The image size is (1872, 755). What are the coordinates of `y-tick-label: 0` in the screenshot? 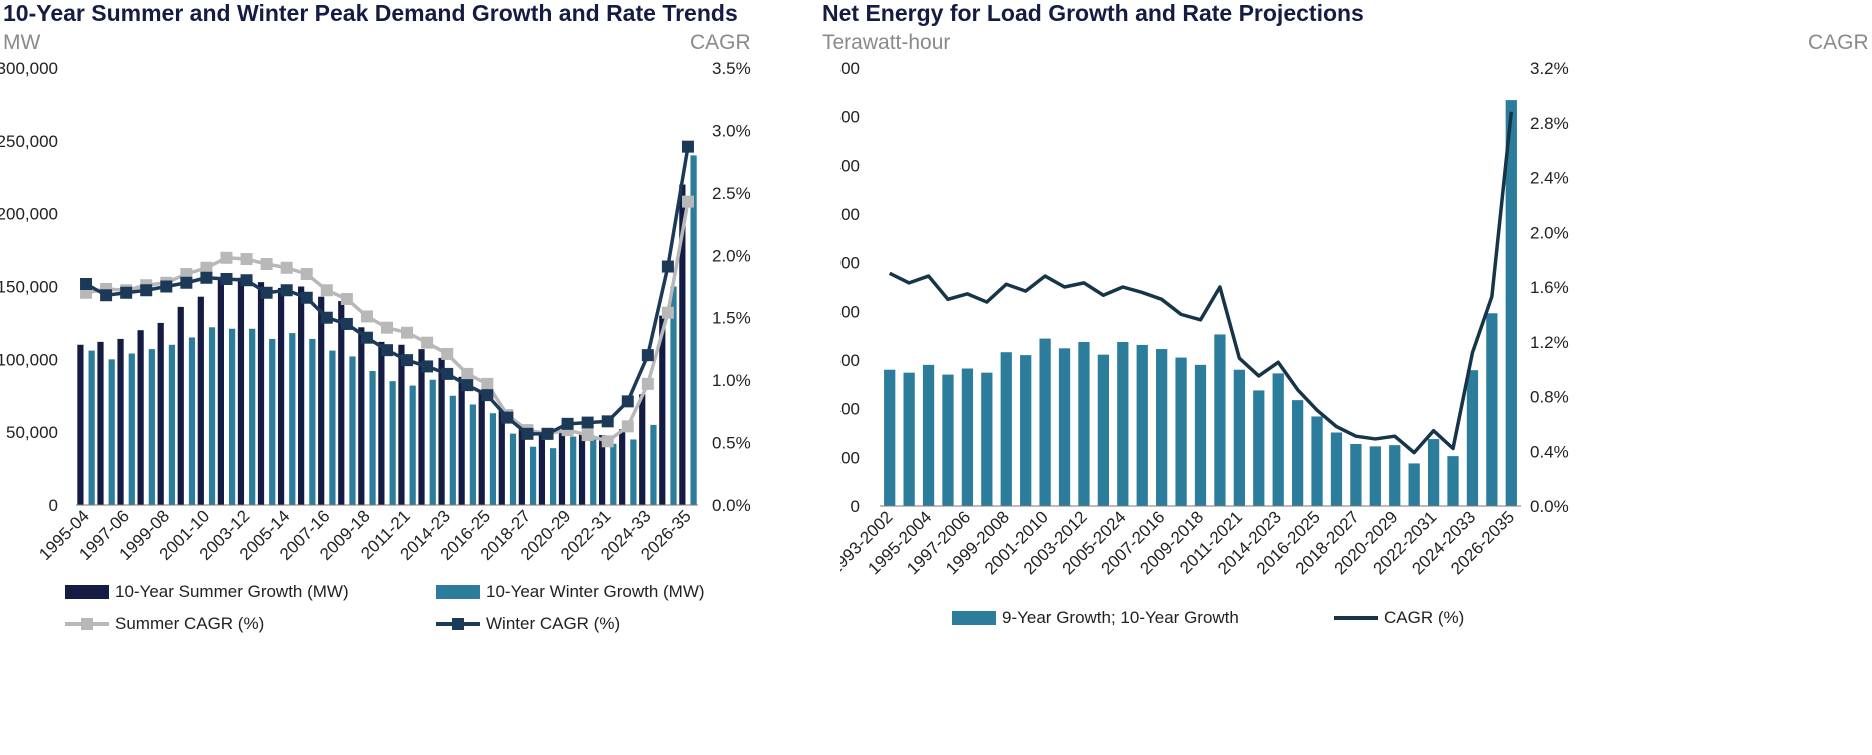 It's located at (53, 505).